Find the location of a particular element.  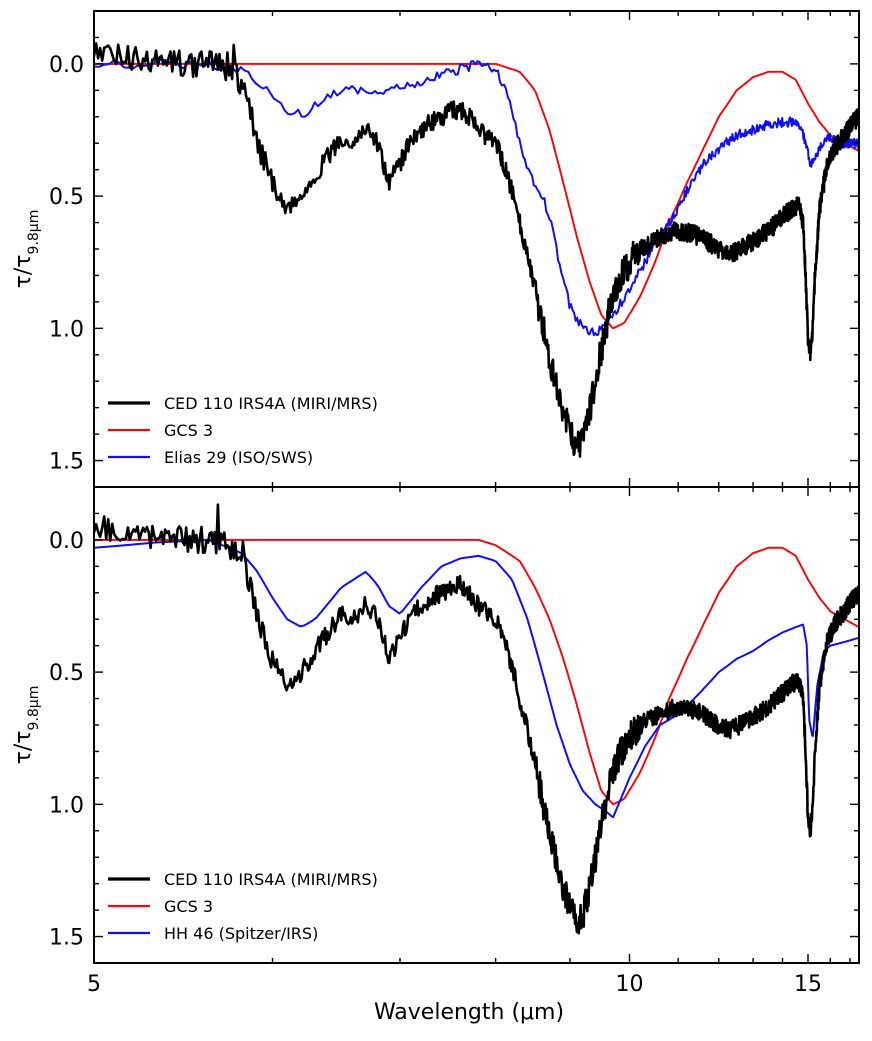

legend-label-hh-46-spitzer-irs: HH 46 (Spitzer/IRS) is located at coordinates (241, 933).